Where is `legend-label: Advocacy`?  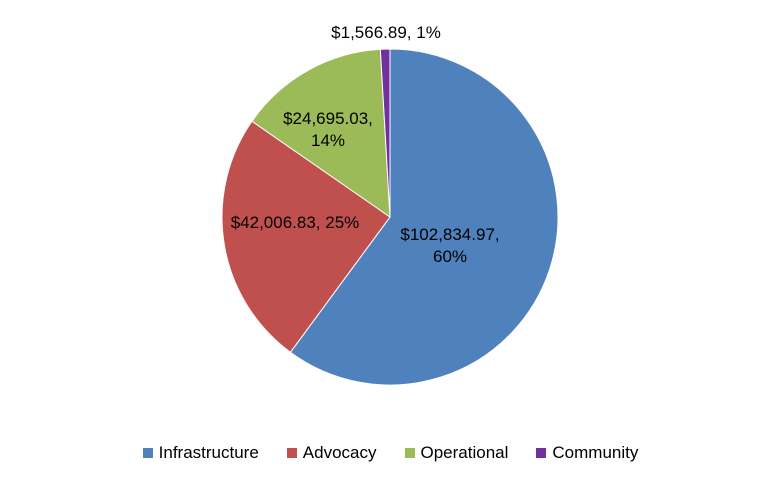
legend-label: Advocacy is located at coordinates (339, 452).